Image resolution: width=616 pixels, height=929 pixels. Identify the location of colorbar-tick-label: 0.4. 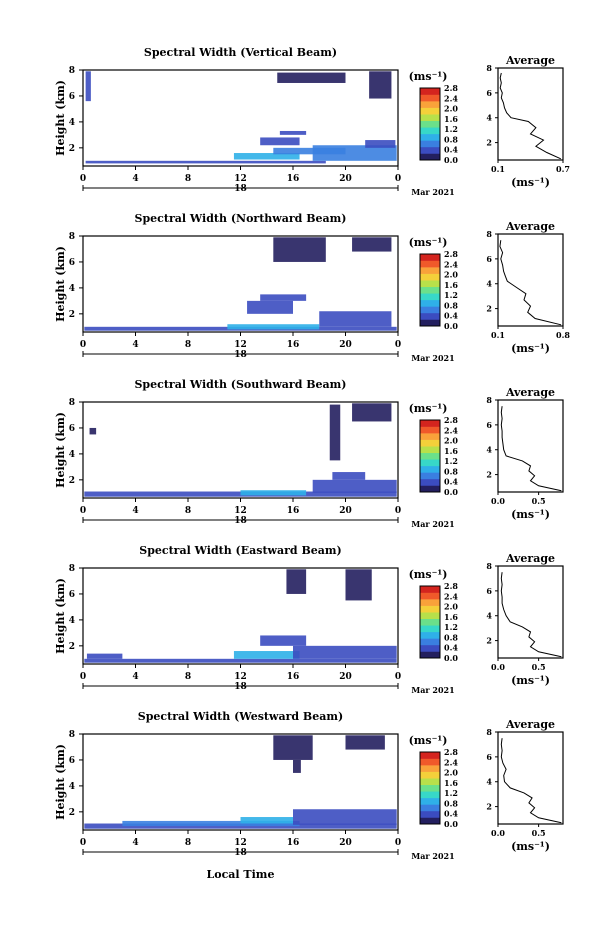
(451, 150).